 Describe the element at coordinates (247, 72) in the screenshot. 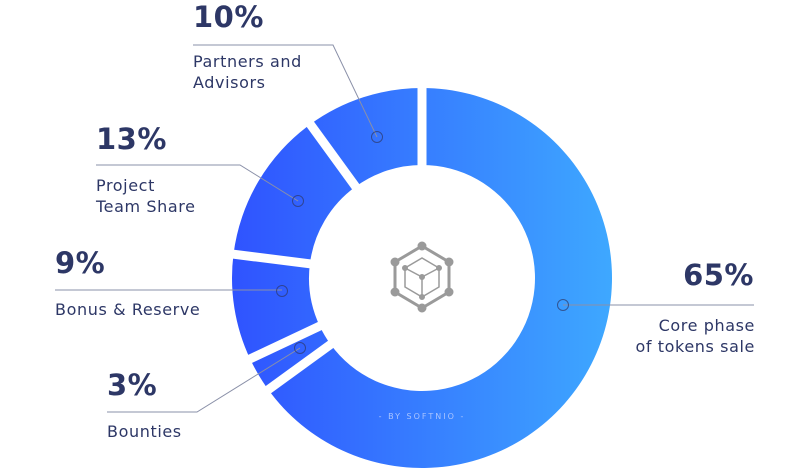

I see `category-label-partners: Partners and Advisors` at that location.